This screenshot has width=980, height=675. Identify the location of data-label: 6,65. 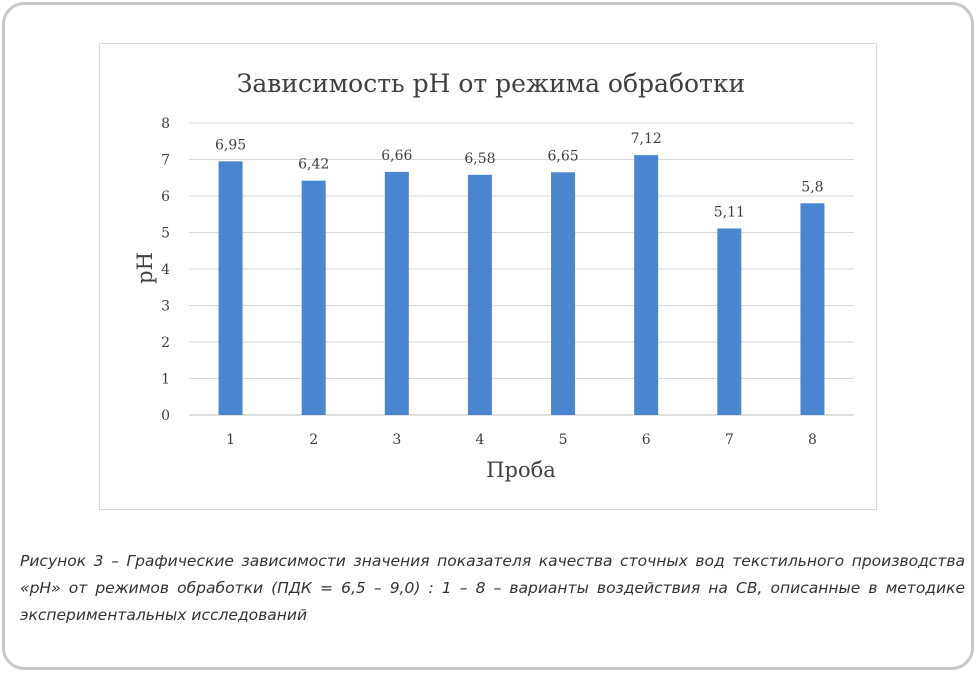
(562, 156).